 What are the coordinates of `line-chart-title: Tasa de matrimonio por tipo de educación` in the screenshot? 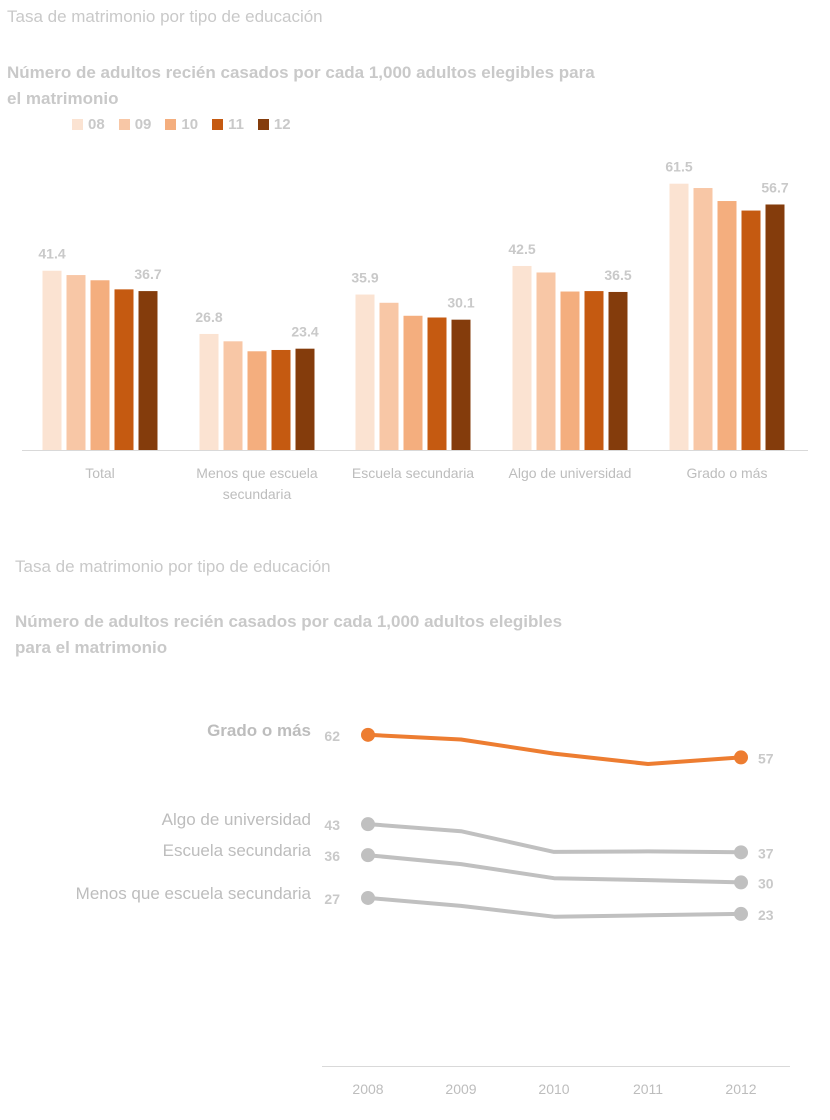 It's located at (173, 566).